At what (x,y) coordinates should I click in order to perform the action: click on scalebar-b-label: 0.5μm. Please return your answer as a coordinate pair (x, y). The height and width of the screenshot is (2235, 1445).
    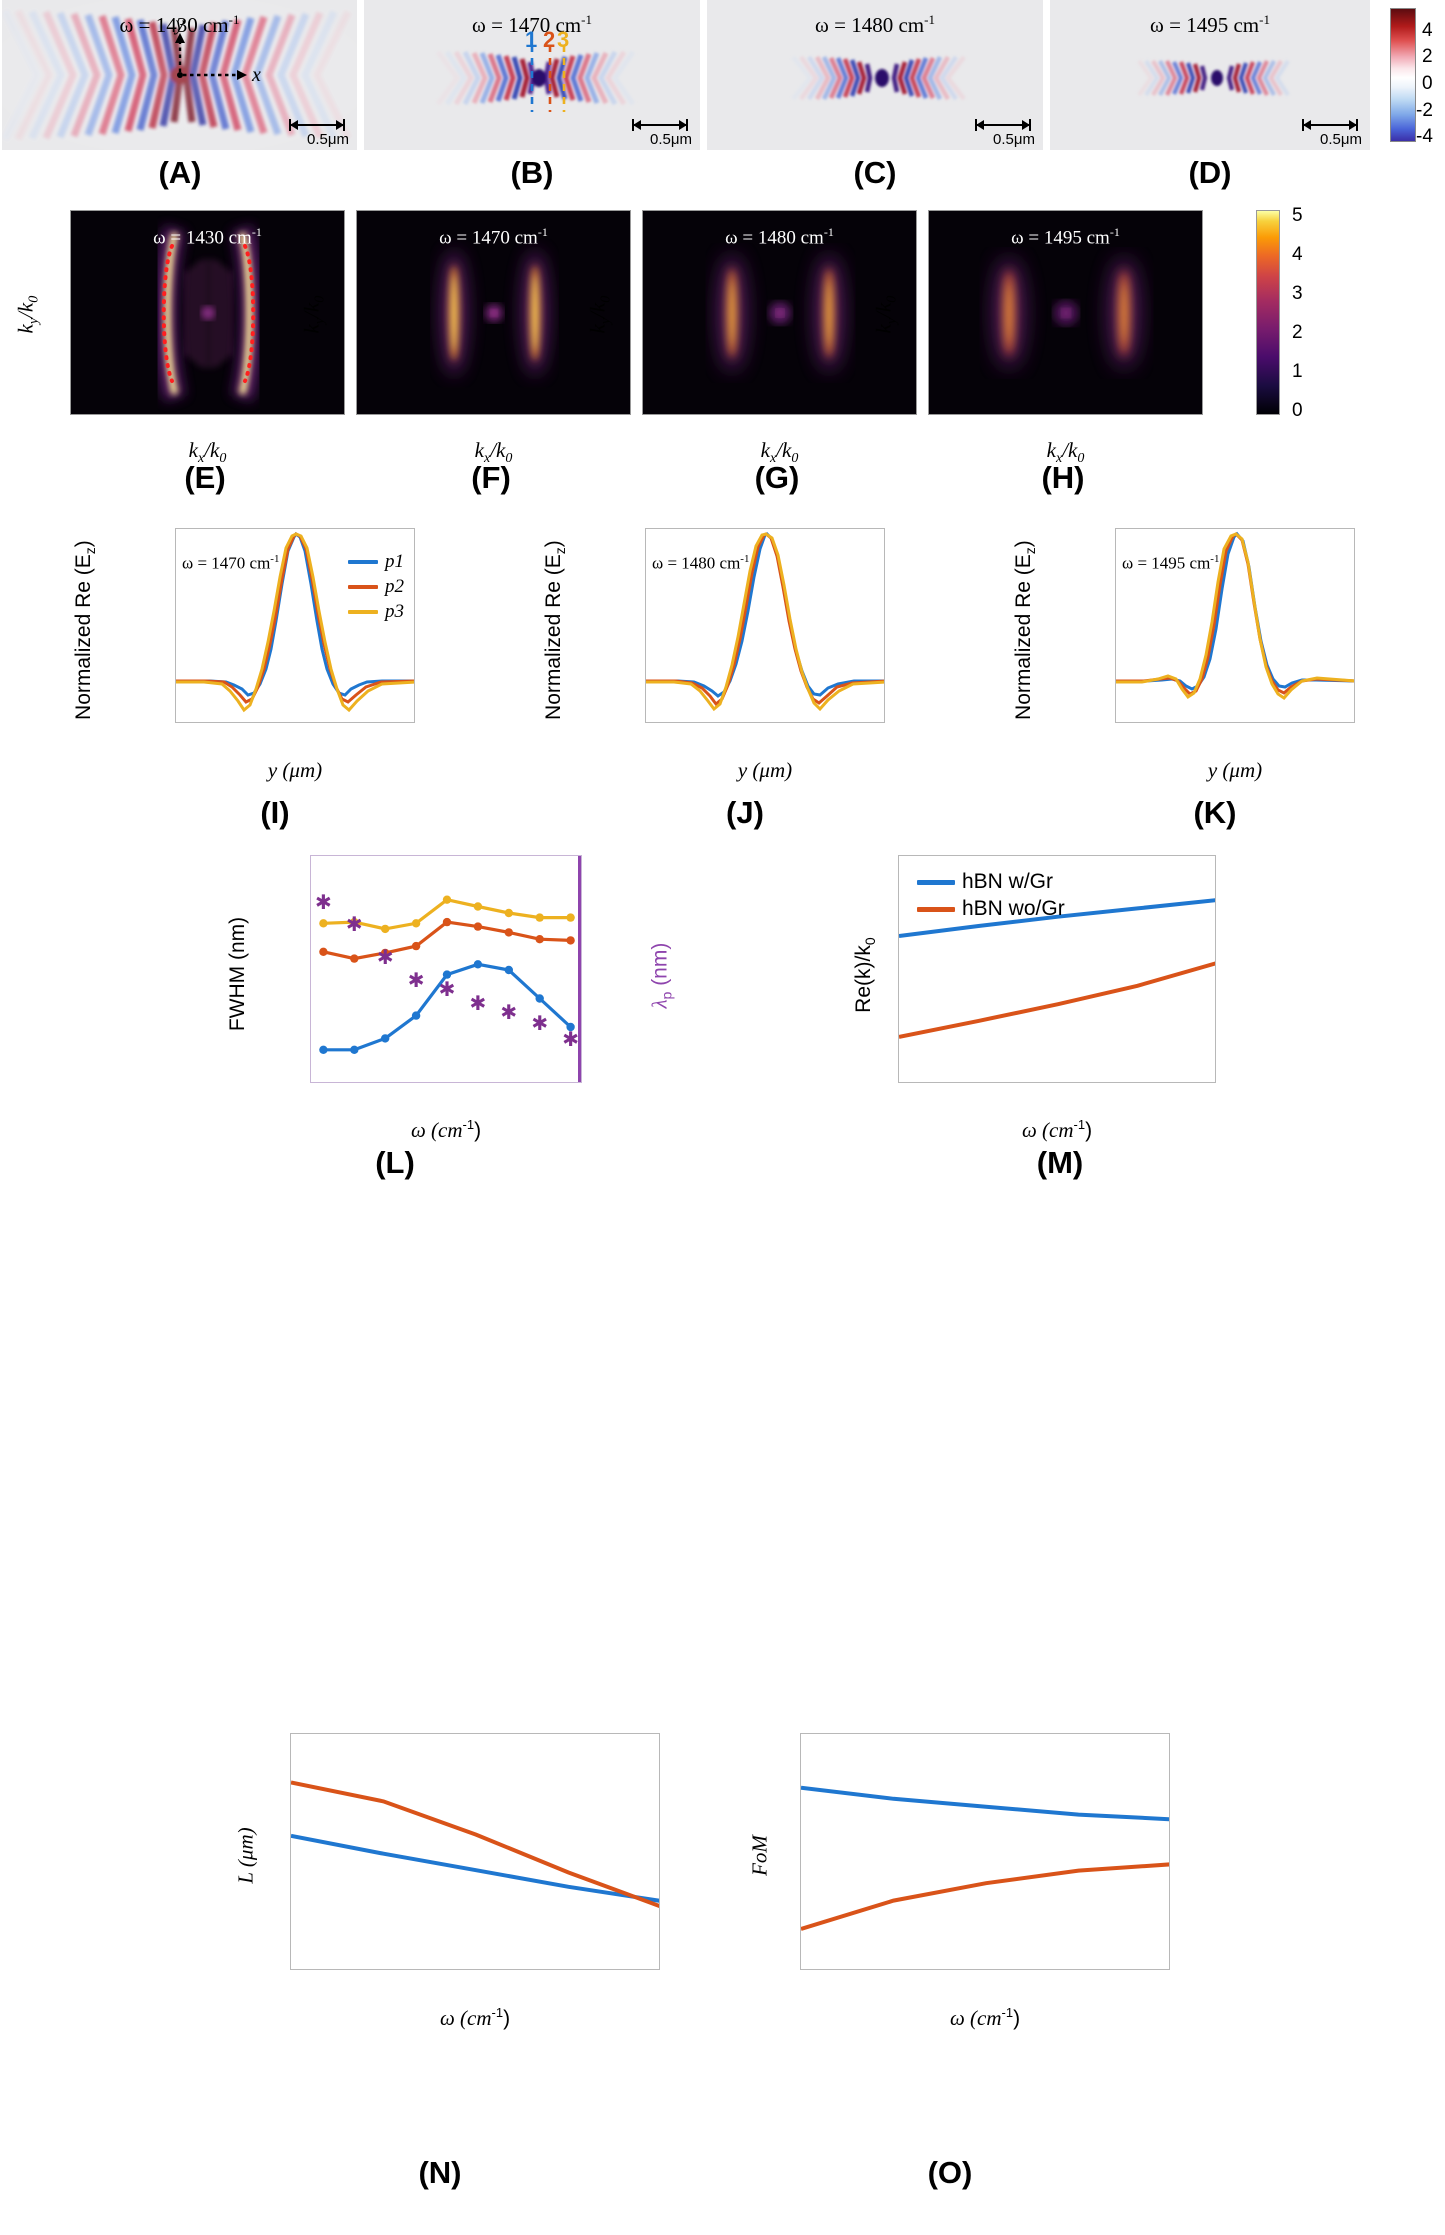
    Looking at the image, I should click on (671, 139).